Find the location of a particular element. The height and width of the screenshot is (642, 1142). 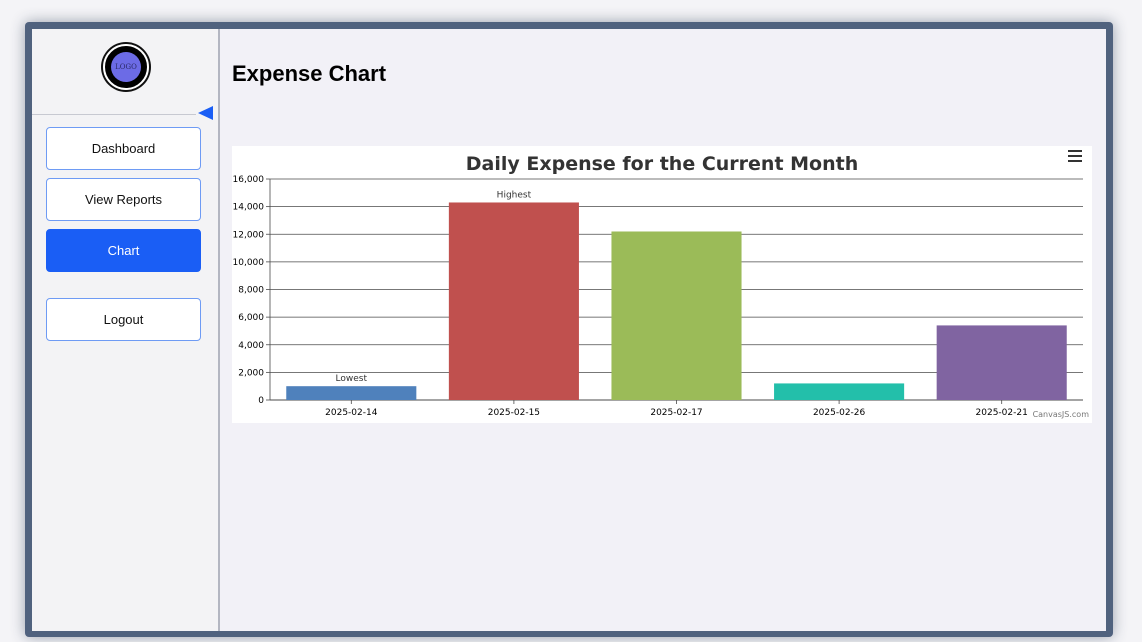

view-reports-button: View Reports is located at coordinates (123, 199).